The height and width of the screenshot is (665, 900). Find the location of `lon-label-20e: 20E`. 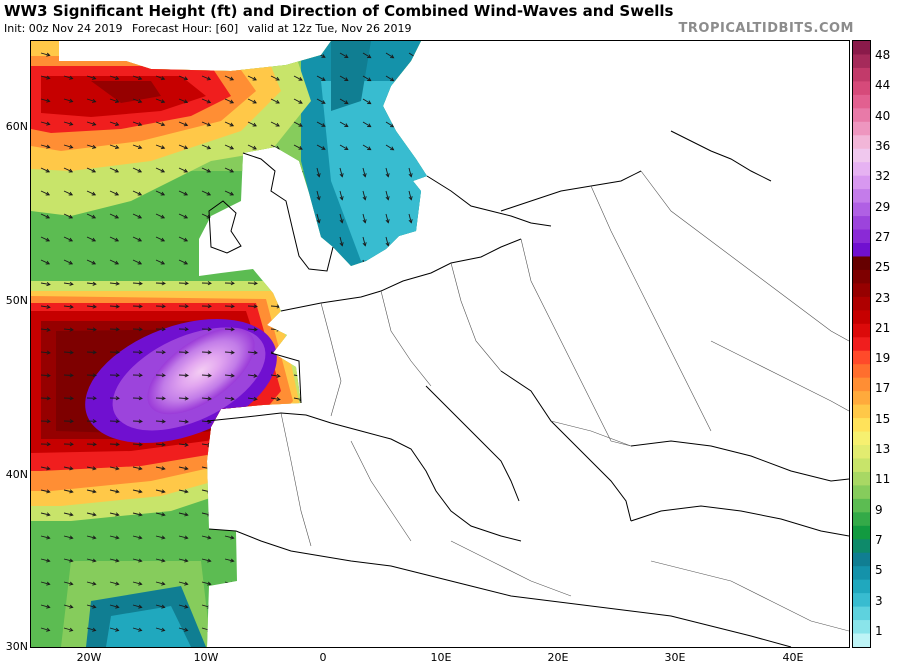

lon-label-20e: 20E is located at coordinates (558, 657).